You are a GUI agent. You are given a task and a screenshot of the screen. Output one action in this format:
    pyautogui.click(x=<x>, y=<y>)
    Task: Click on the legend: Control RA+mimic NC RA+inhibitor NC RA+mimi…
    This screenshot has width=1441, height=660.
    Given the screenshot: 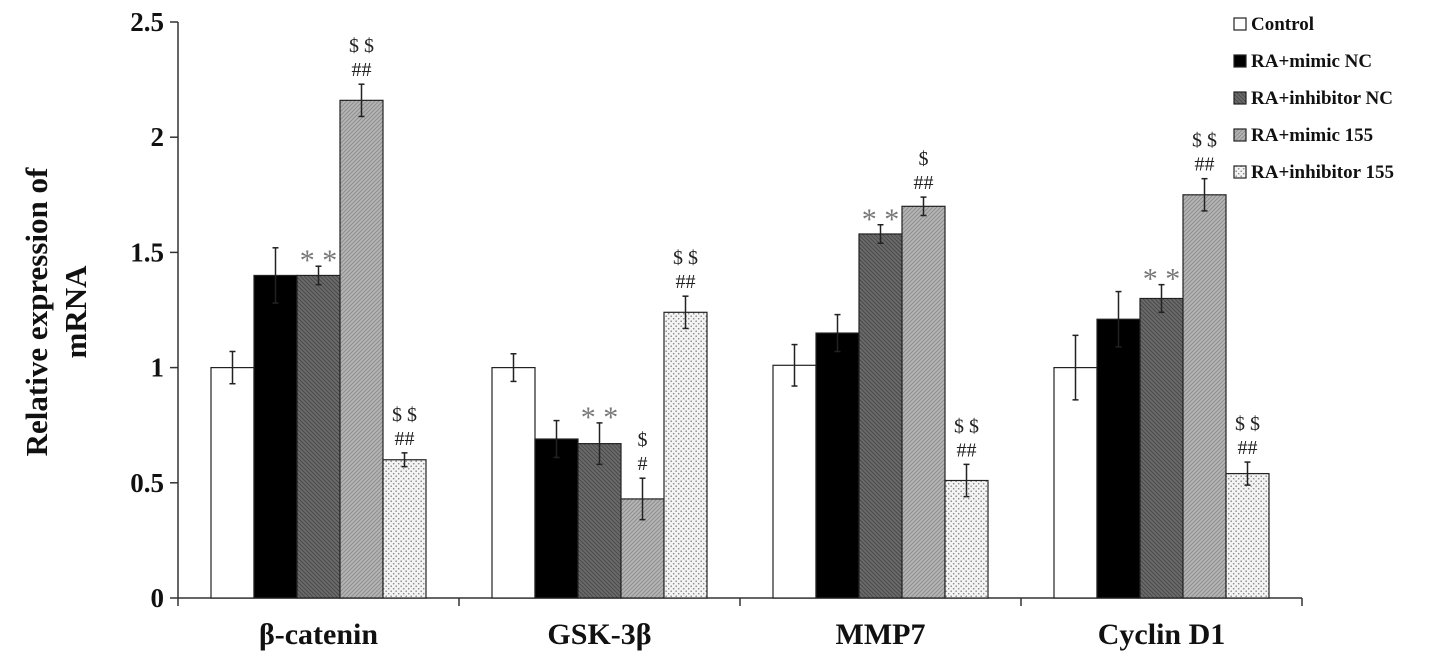 What is the action you would take?
    pyautogui.click(x=1313, y=98)
    